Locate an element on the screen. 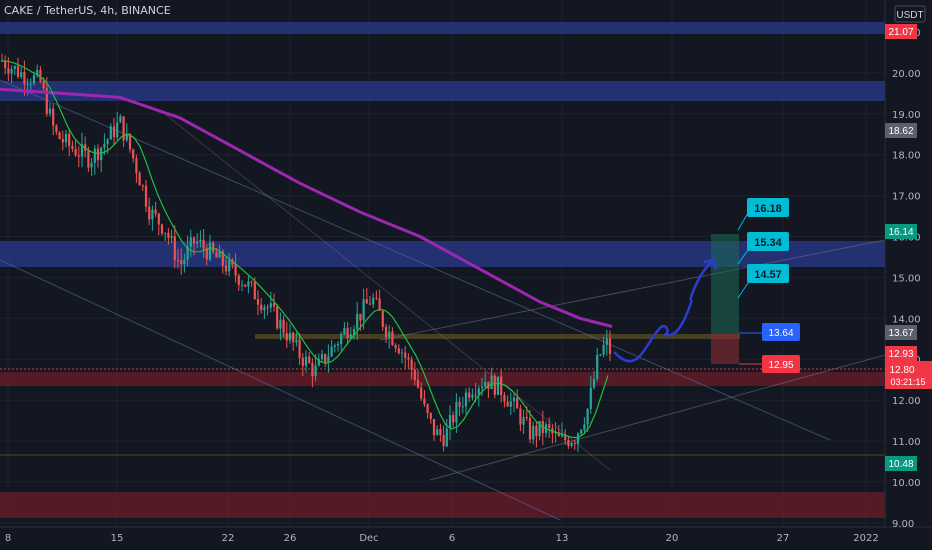  symbol-header: CAKE / TetherUS, 4h, BINANCE is located at coordinates (87, 10).